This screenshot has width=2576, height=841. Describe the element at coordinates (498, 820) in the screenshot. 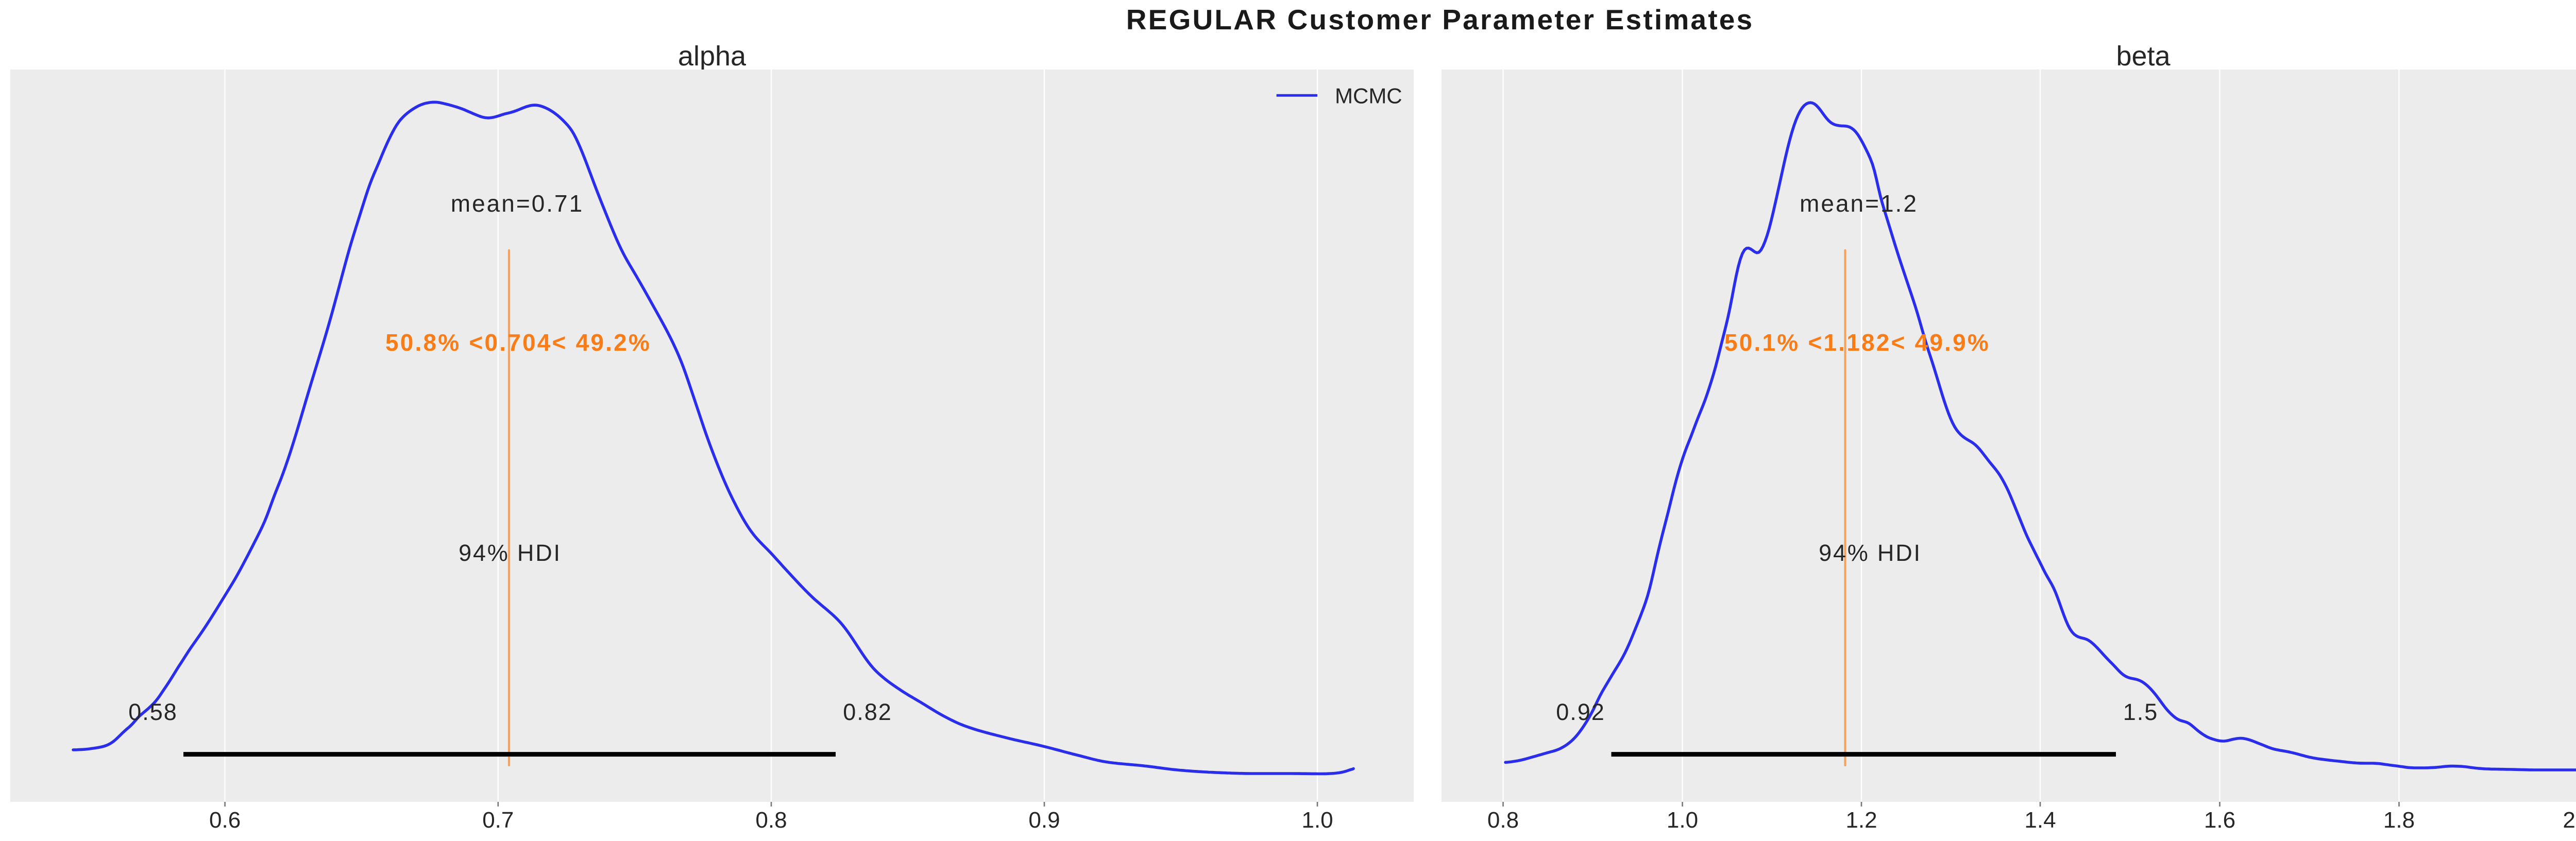

I see `svg-text: 0.7` at that location.